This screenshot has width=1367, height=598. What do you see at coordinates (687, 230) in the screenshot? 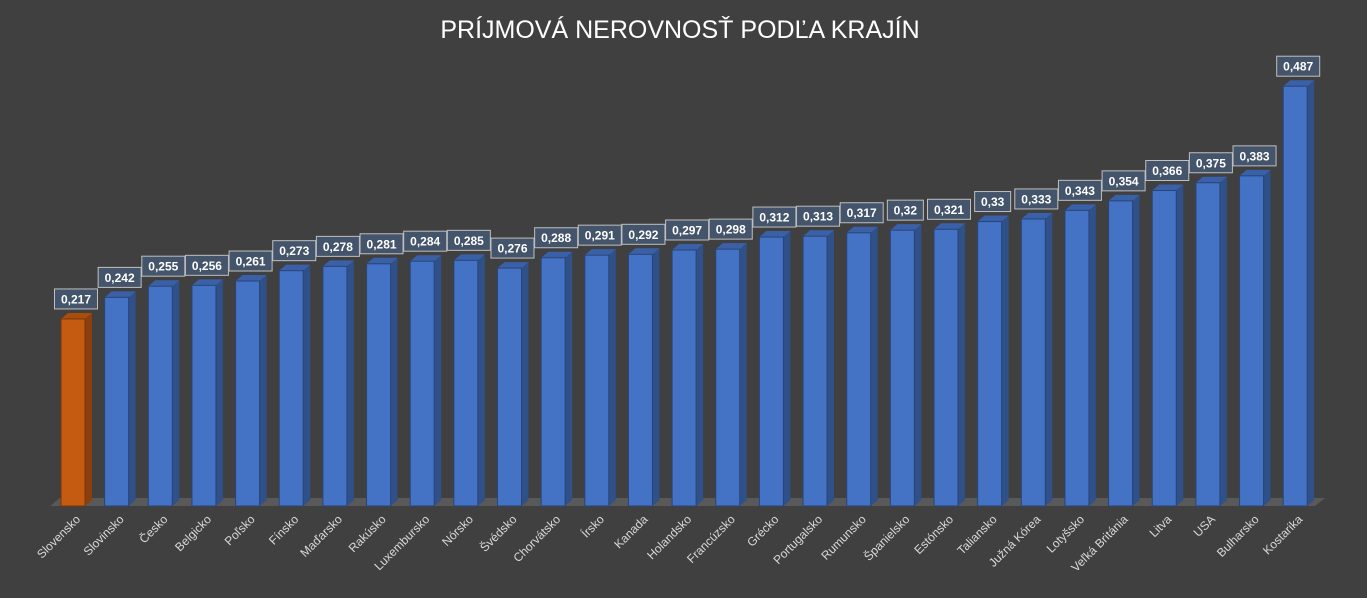
I see `data-label: 0,297` at bounding box center [687, 230].